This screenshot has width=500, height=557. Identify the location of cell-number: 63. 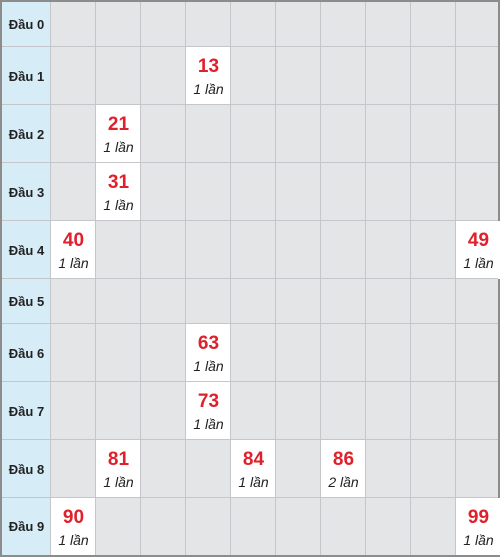
(208, 343).